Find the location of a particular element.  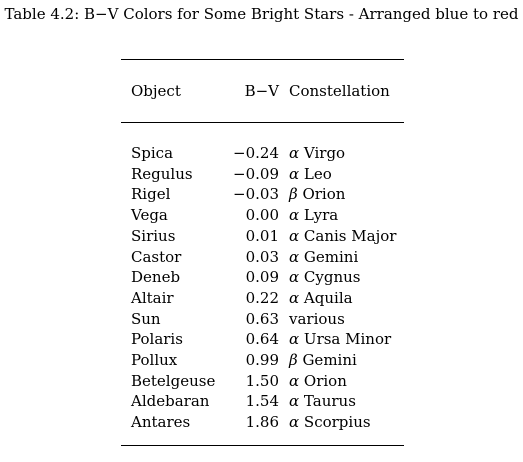

cell-constellation: α Gemini is located at coordinates (341, 257).